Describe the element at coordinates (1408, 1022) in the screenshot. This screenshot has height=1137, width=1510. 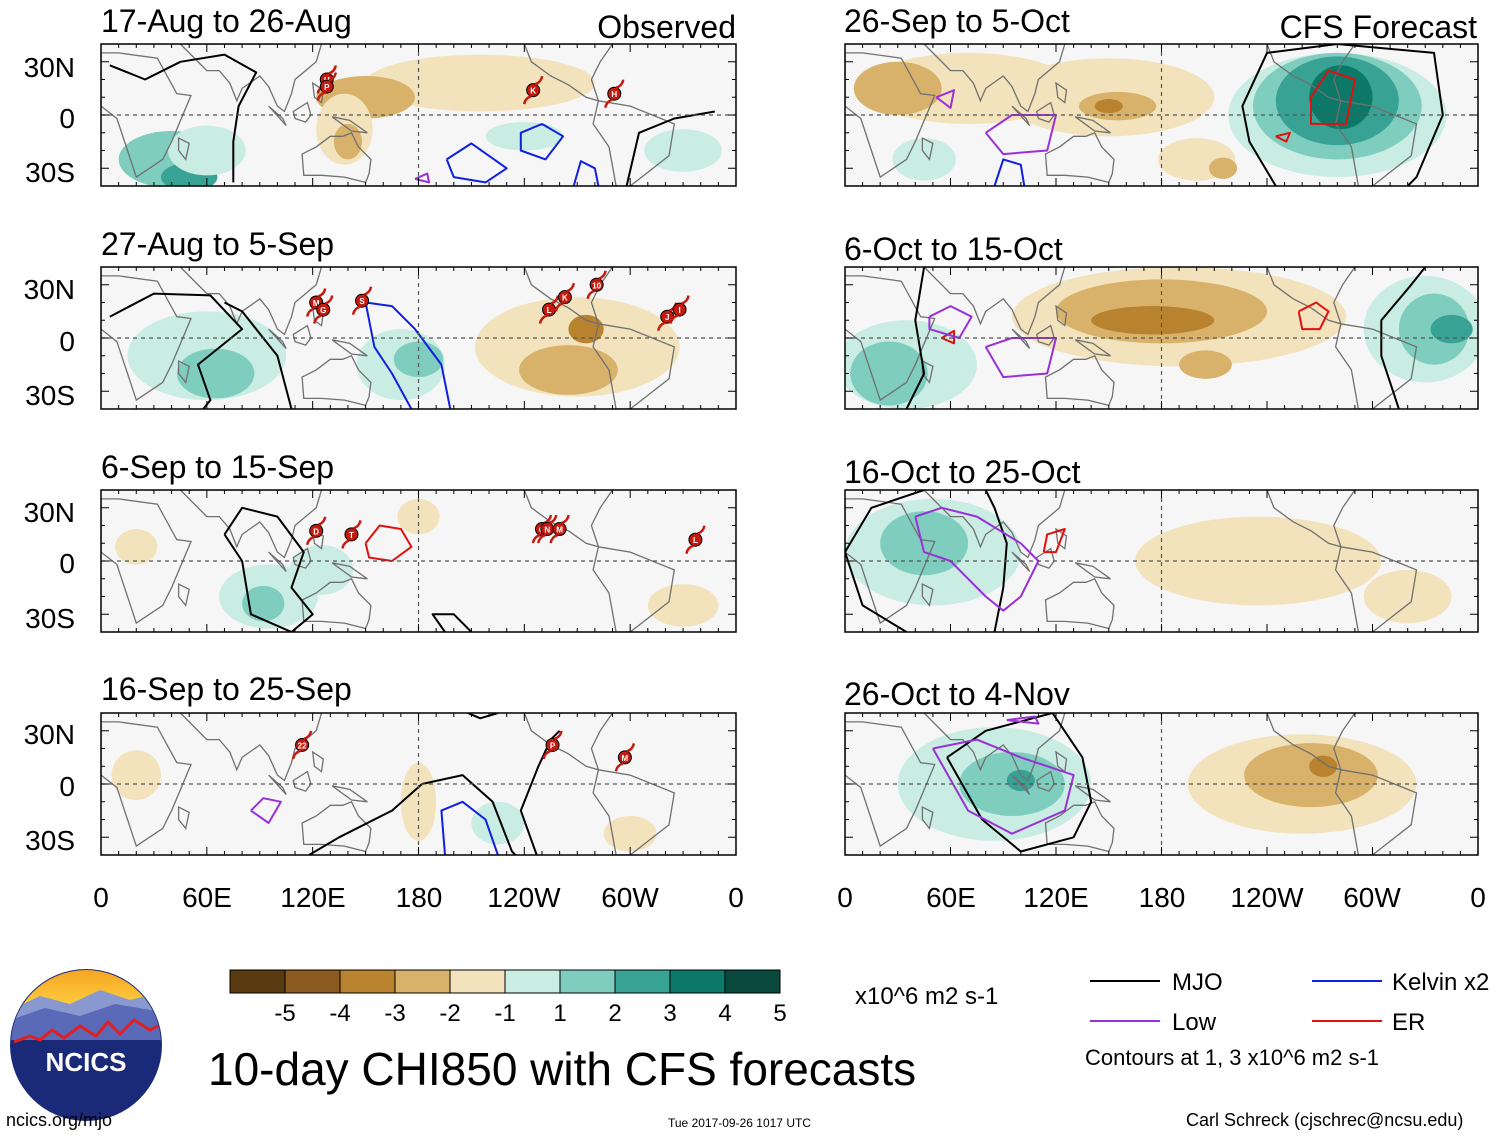
I see `legend-er-label: ER` at that location.